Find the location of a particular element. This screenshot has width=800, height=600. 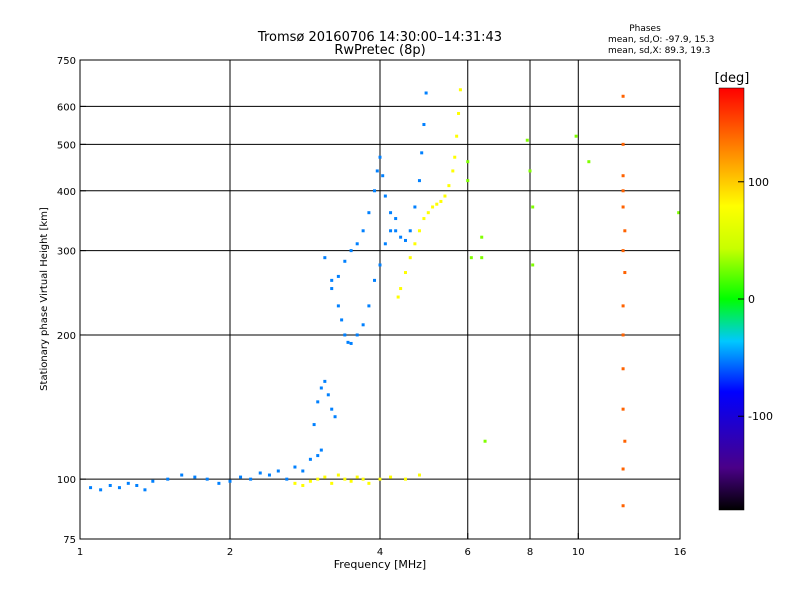

colorbar-ticks: 100 0 -100 is located at coordinates (755, 299).